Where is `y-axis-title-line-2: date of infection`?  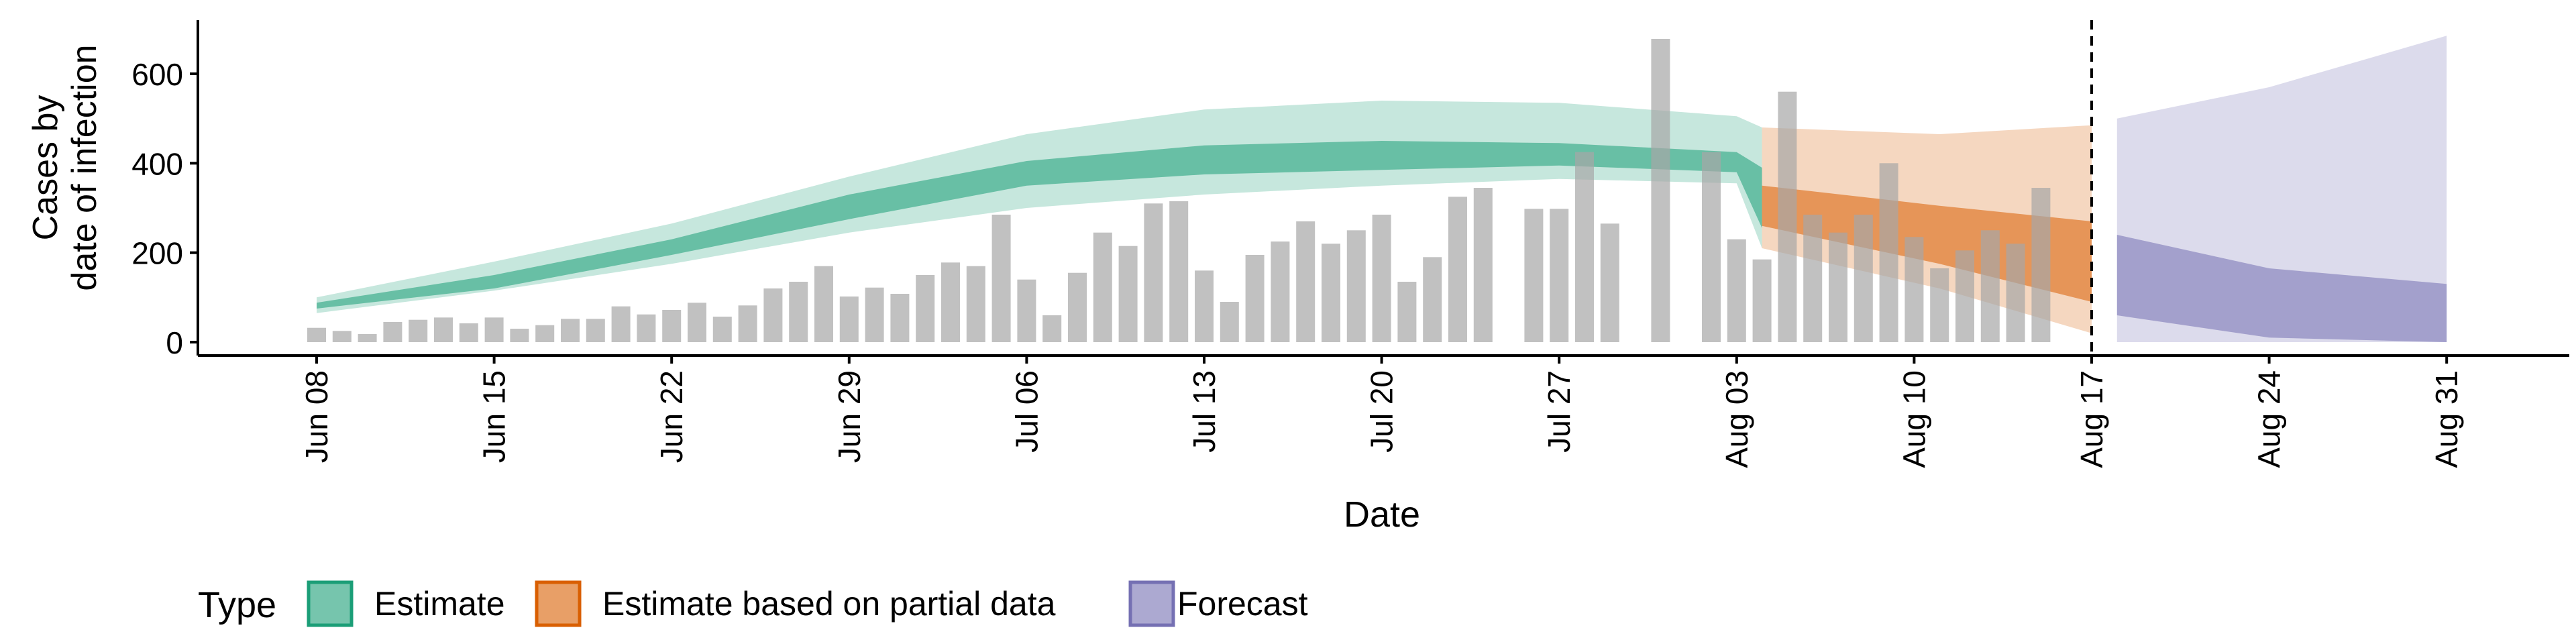
y-axis-title-line-2: date of infection is located at coordinates (84, 167).